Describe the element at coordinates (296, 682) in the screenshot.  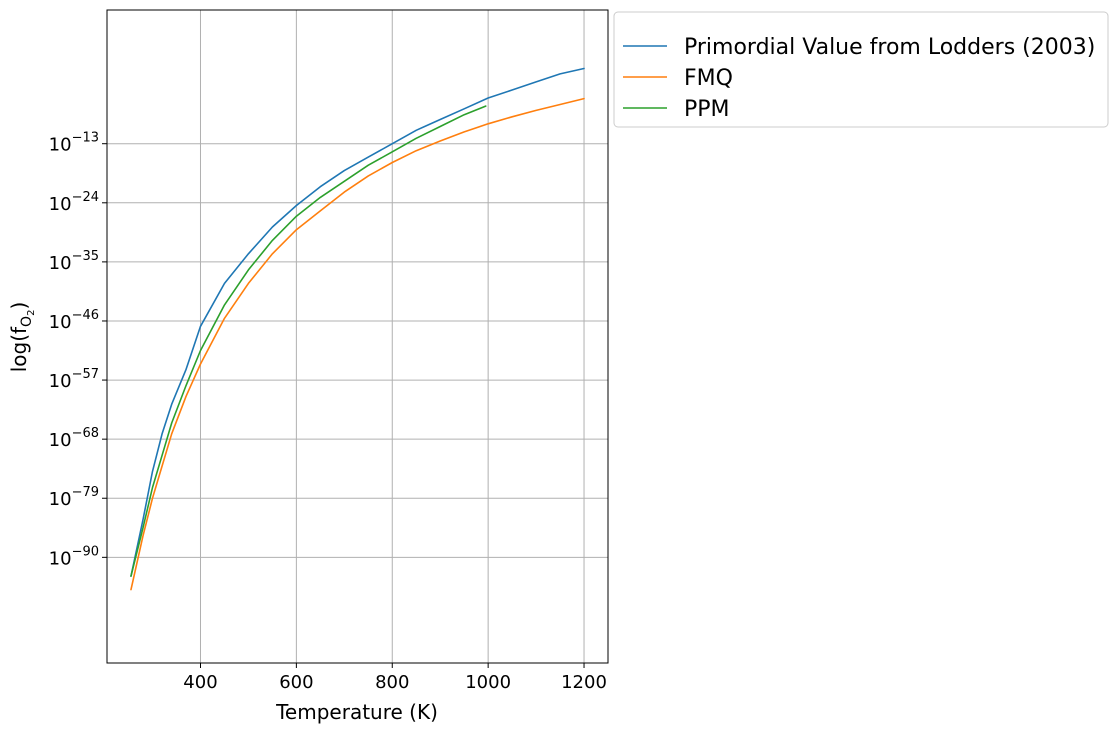
I see `x-tick-label: 600` at that location.